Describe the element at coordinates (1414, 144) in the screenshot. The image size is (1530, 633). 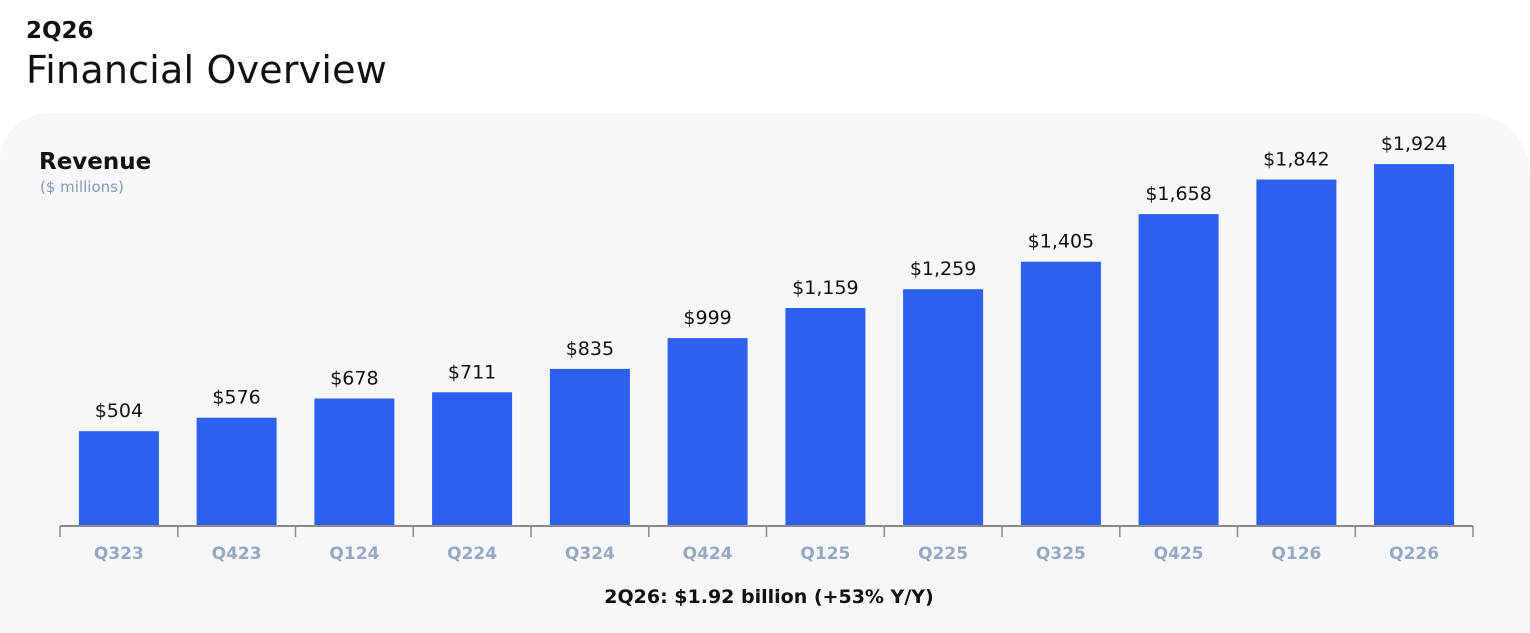
I see `data-label-q226: $1,924` at that location.